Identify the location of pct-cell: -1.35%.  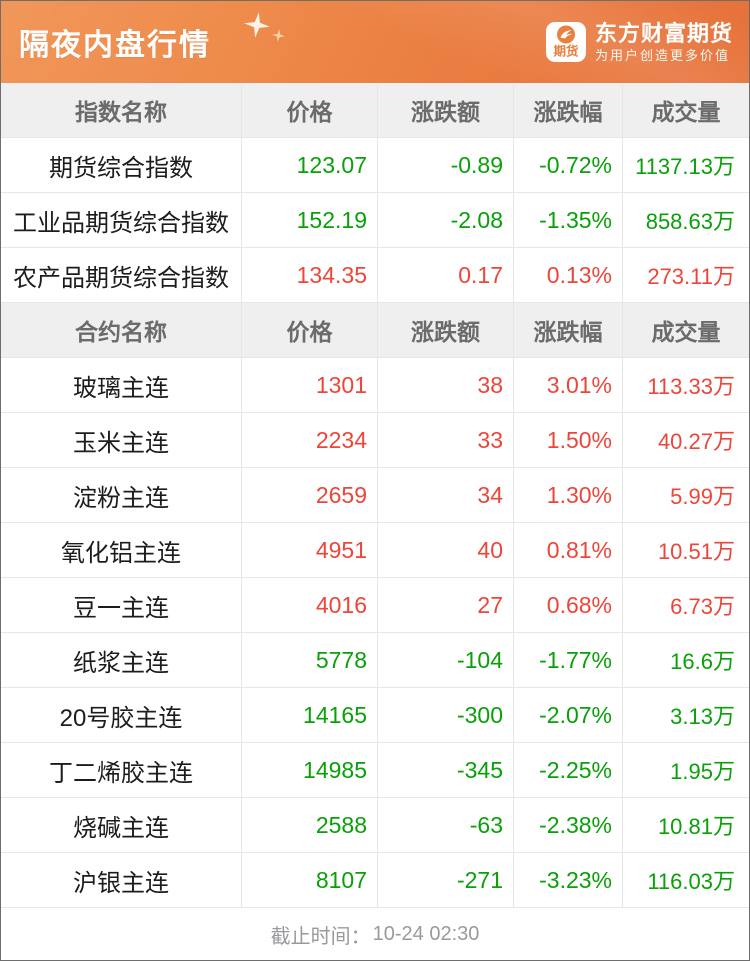
(568, 220).